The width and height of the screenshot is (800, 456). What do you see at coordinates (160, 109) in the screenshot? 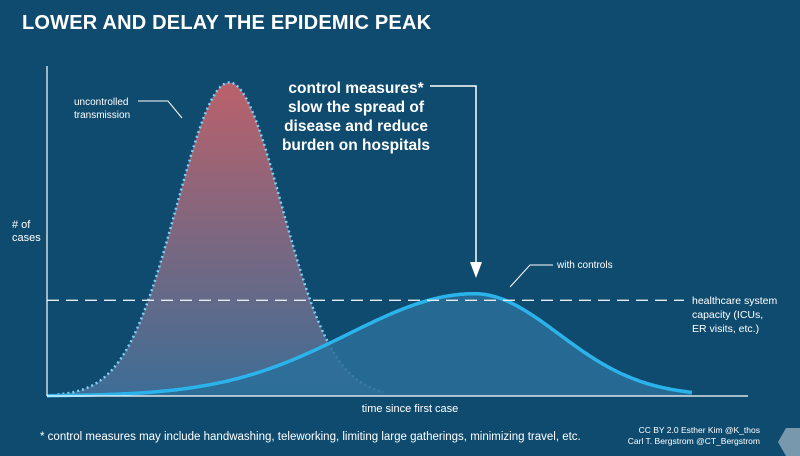
I see `uncontrolled-leader` at bounding box center [160, 109].